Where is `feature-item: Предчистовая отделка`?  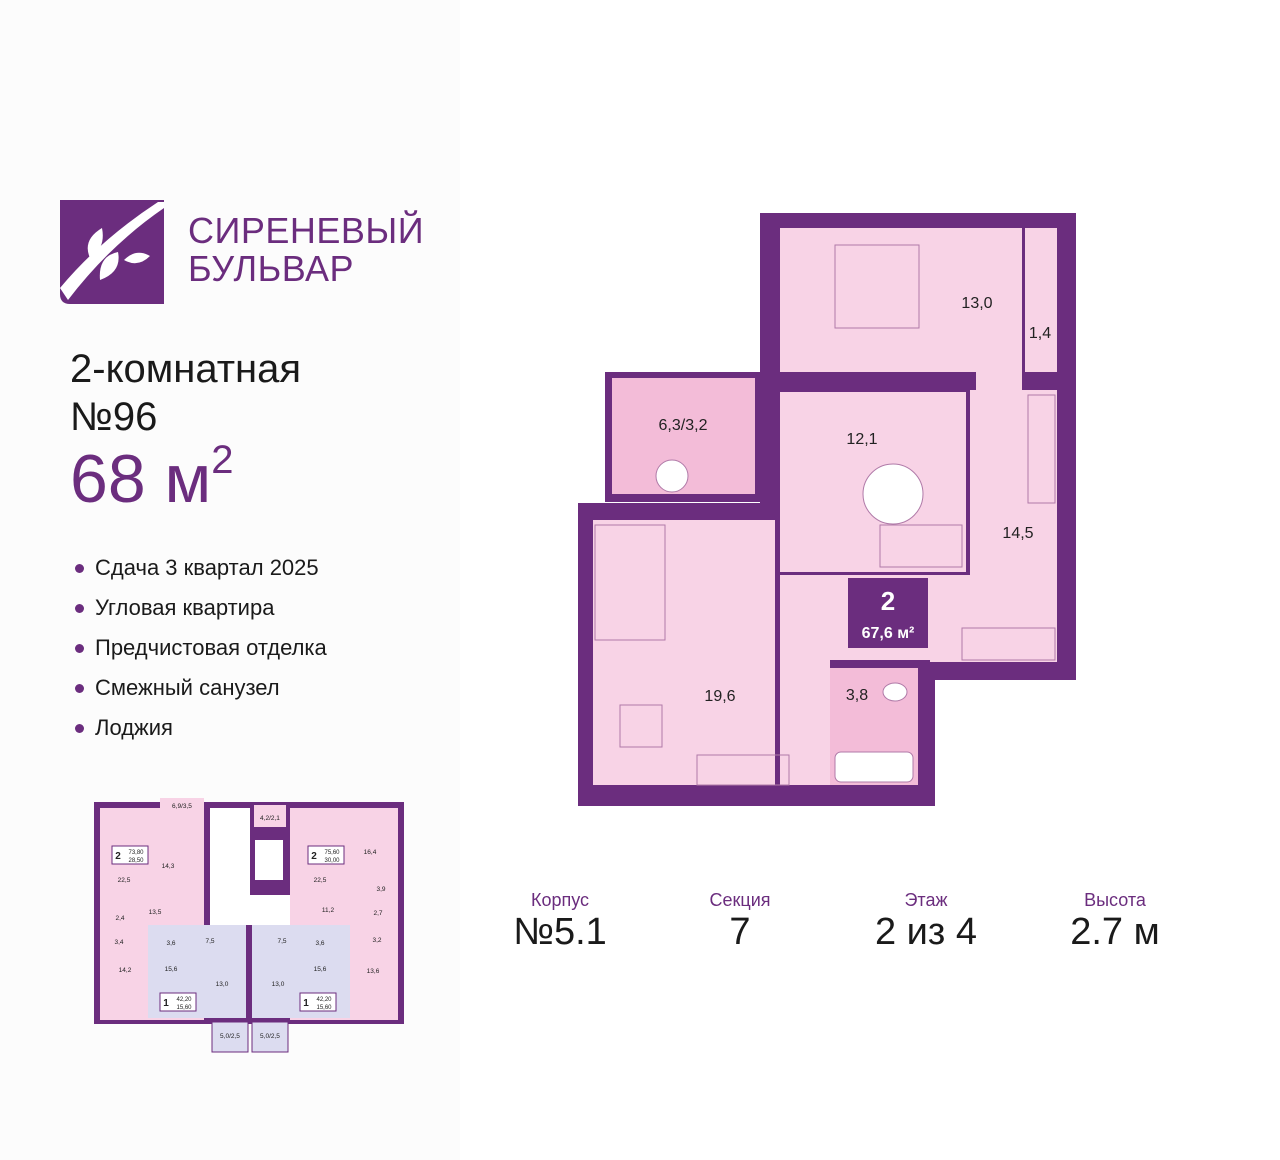
feature-item: Предчистовая отделка is located at coordinates (201, 648).